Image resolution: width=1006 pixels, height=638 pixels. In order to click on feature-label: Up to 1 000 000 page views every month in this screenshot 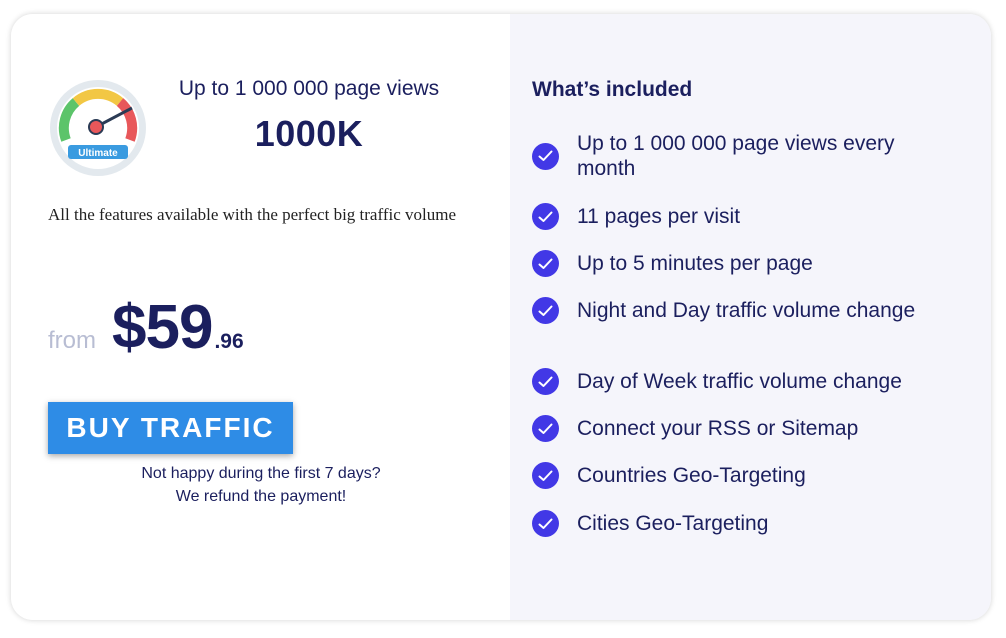, I will do `click(736, 156)`.